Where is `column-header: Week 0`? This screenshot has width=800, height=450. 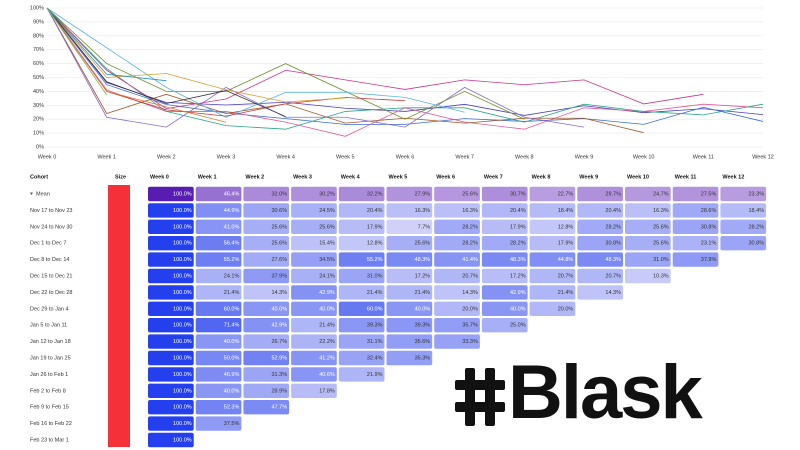
column-header: Week 0 is located at coordinates (159, 177).